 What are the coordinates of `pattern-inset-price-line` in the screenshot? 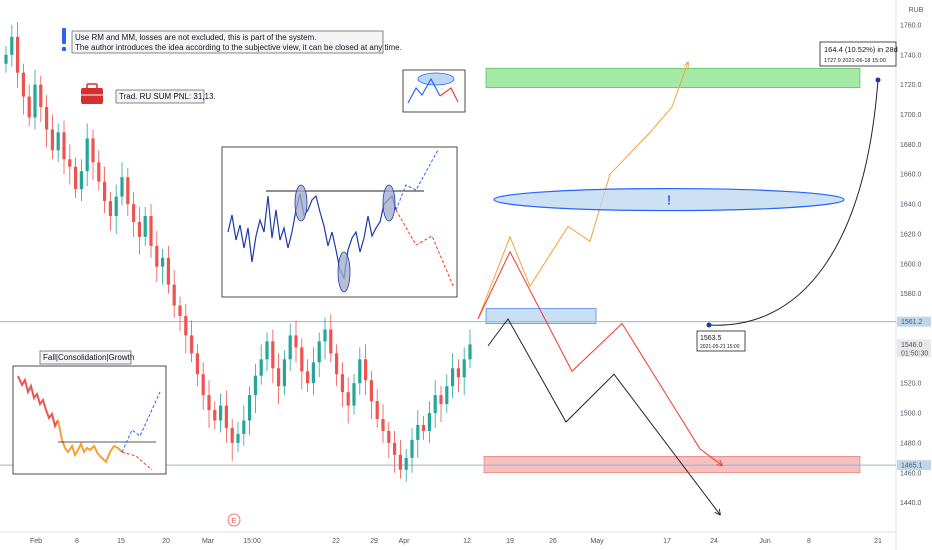 It's located at (312, 236).